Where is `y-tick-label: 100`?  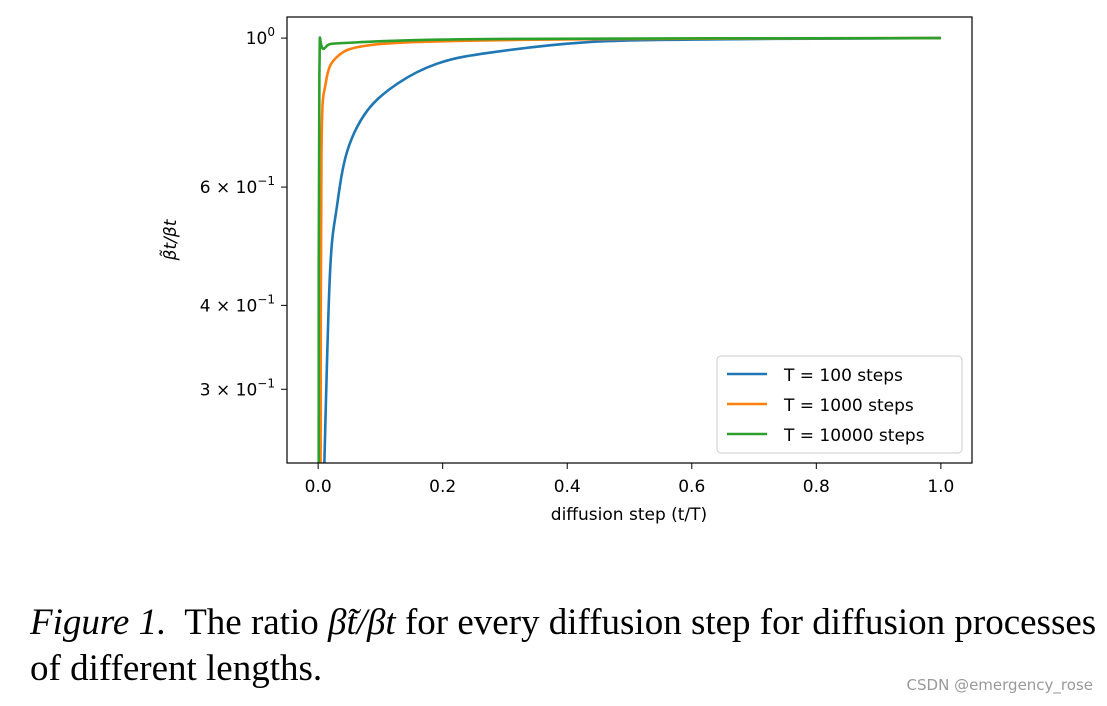 y-tick-label: 100 is located at coordinates (260, 37).